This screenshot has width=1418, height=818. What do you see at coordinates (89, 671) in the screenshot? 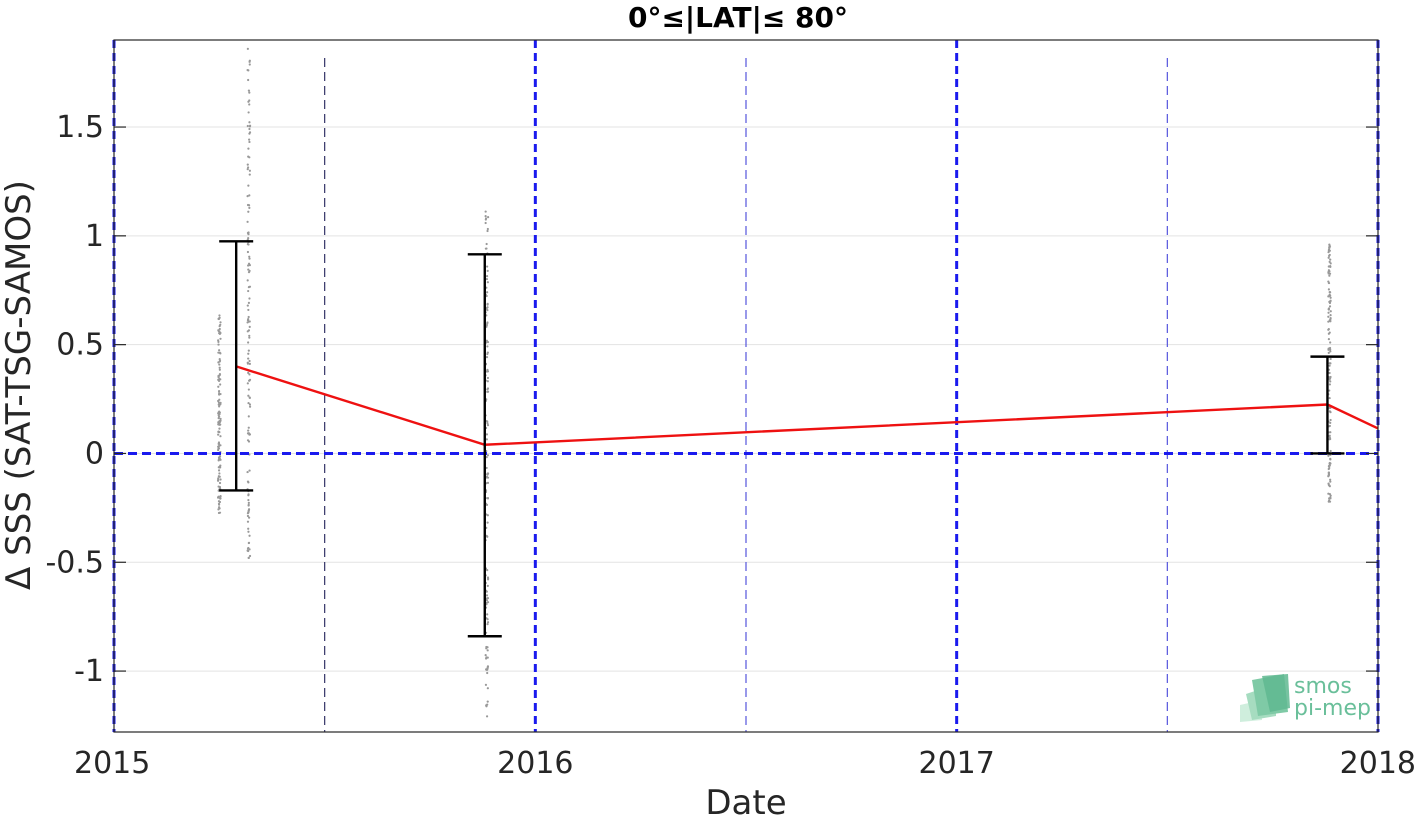
I see `y-tick-label: -1` at bounding box center [89, 671].